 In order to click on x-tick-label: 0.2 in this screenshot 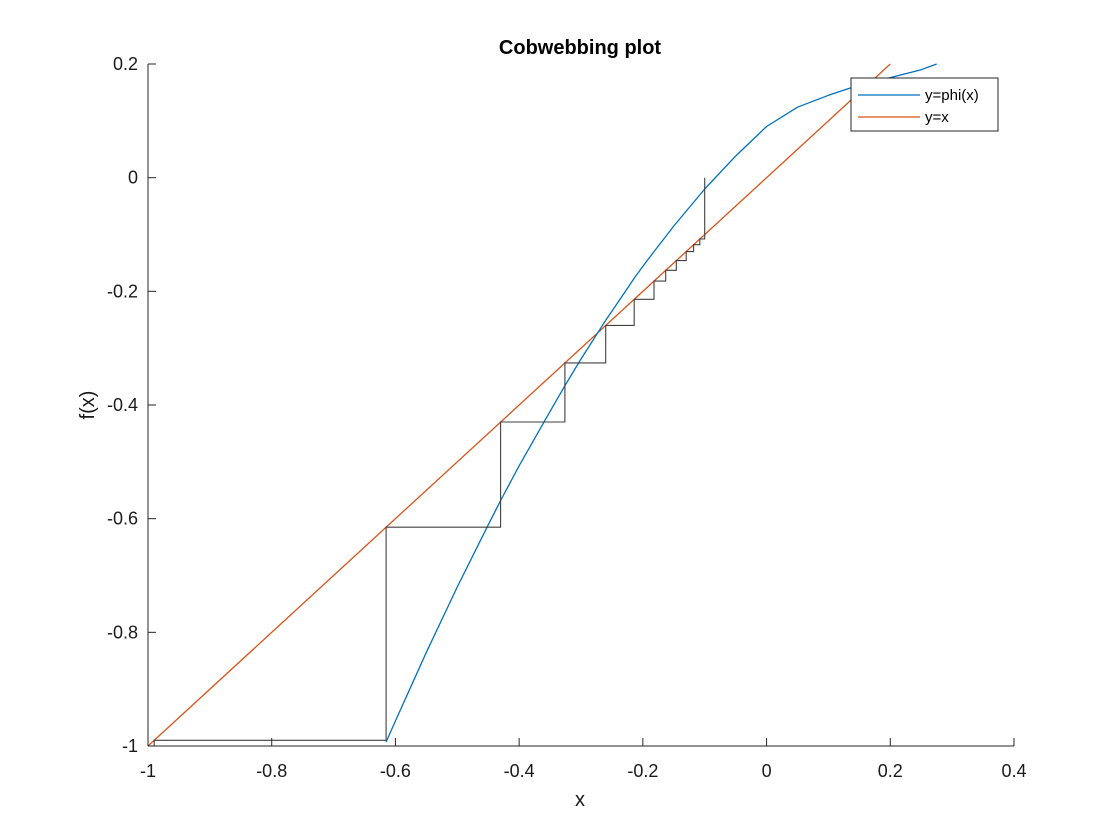, I will do `click(890, 771)`.